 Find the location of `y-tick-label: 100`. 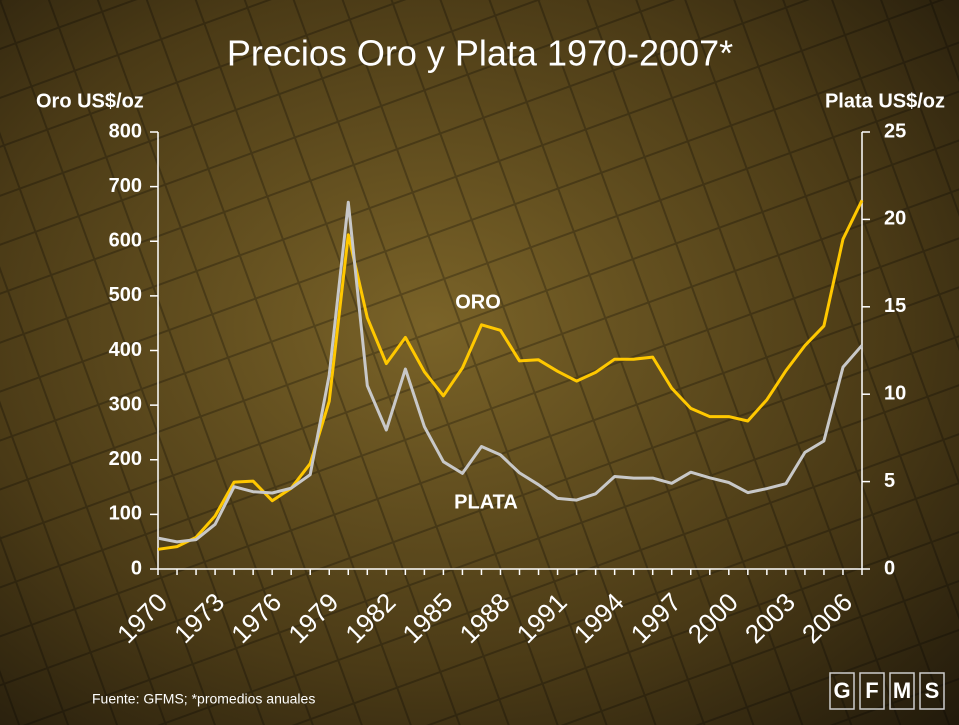

y-tick-label: 100 is located at coordinates (125, 514).